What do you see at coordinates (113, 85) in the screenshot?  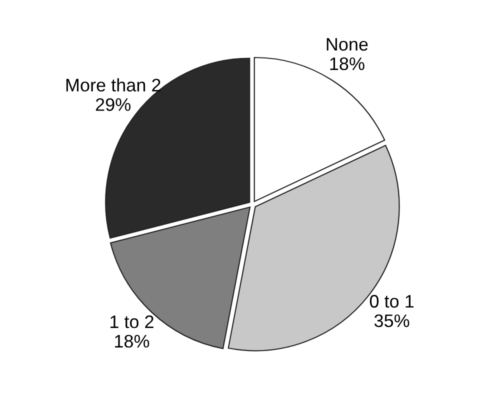 I see `slice-label: More than 2` at bounding box center [113, 85].